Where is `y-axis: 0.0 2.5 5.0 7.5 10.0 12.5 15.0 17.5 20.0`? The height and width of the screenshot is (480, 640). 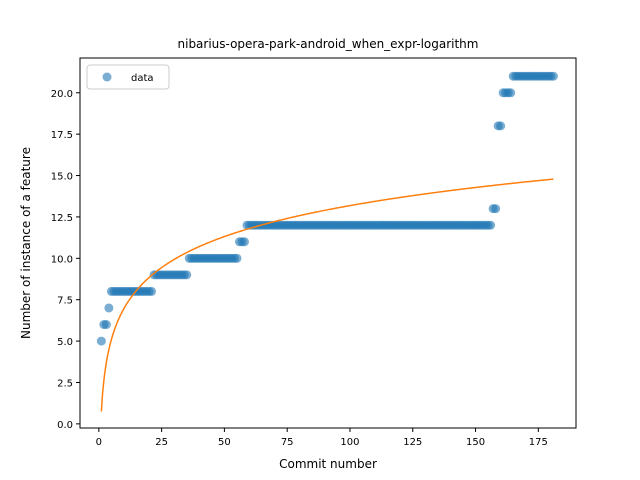
y-axis: 0.0 2.5 5.0 7.5 10.0 12.5 15.0 17.5 20.0 is located at coordinates (65, 260).